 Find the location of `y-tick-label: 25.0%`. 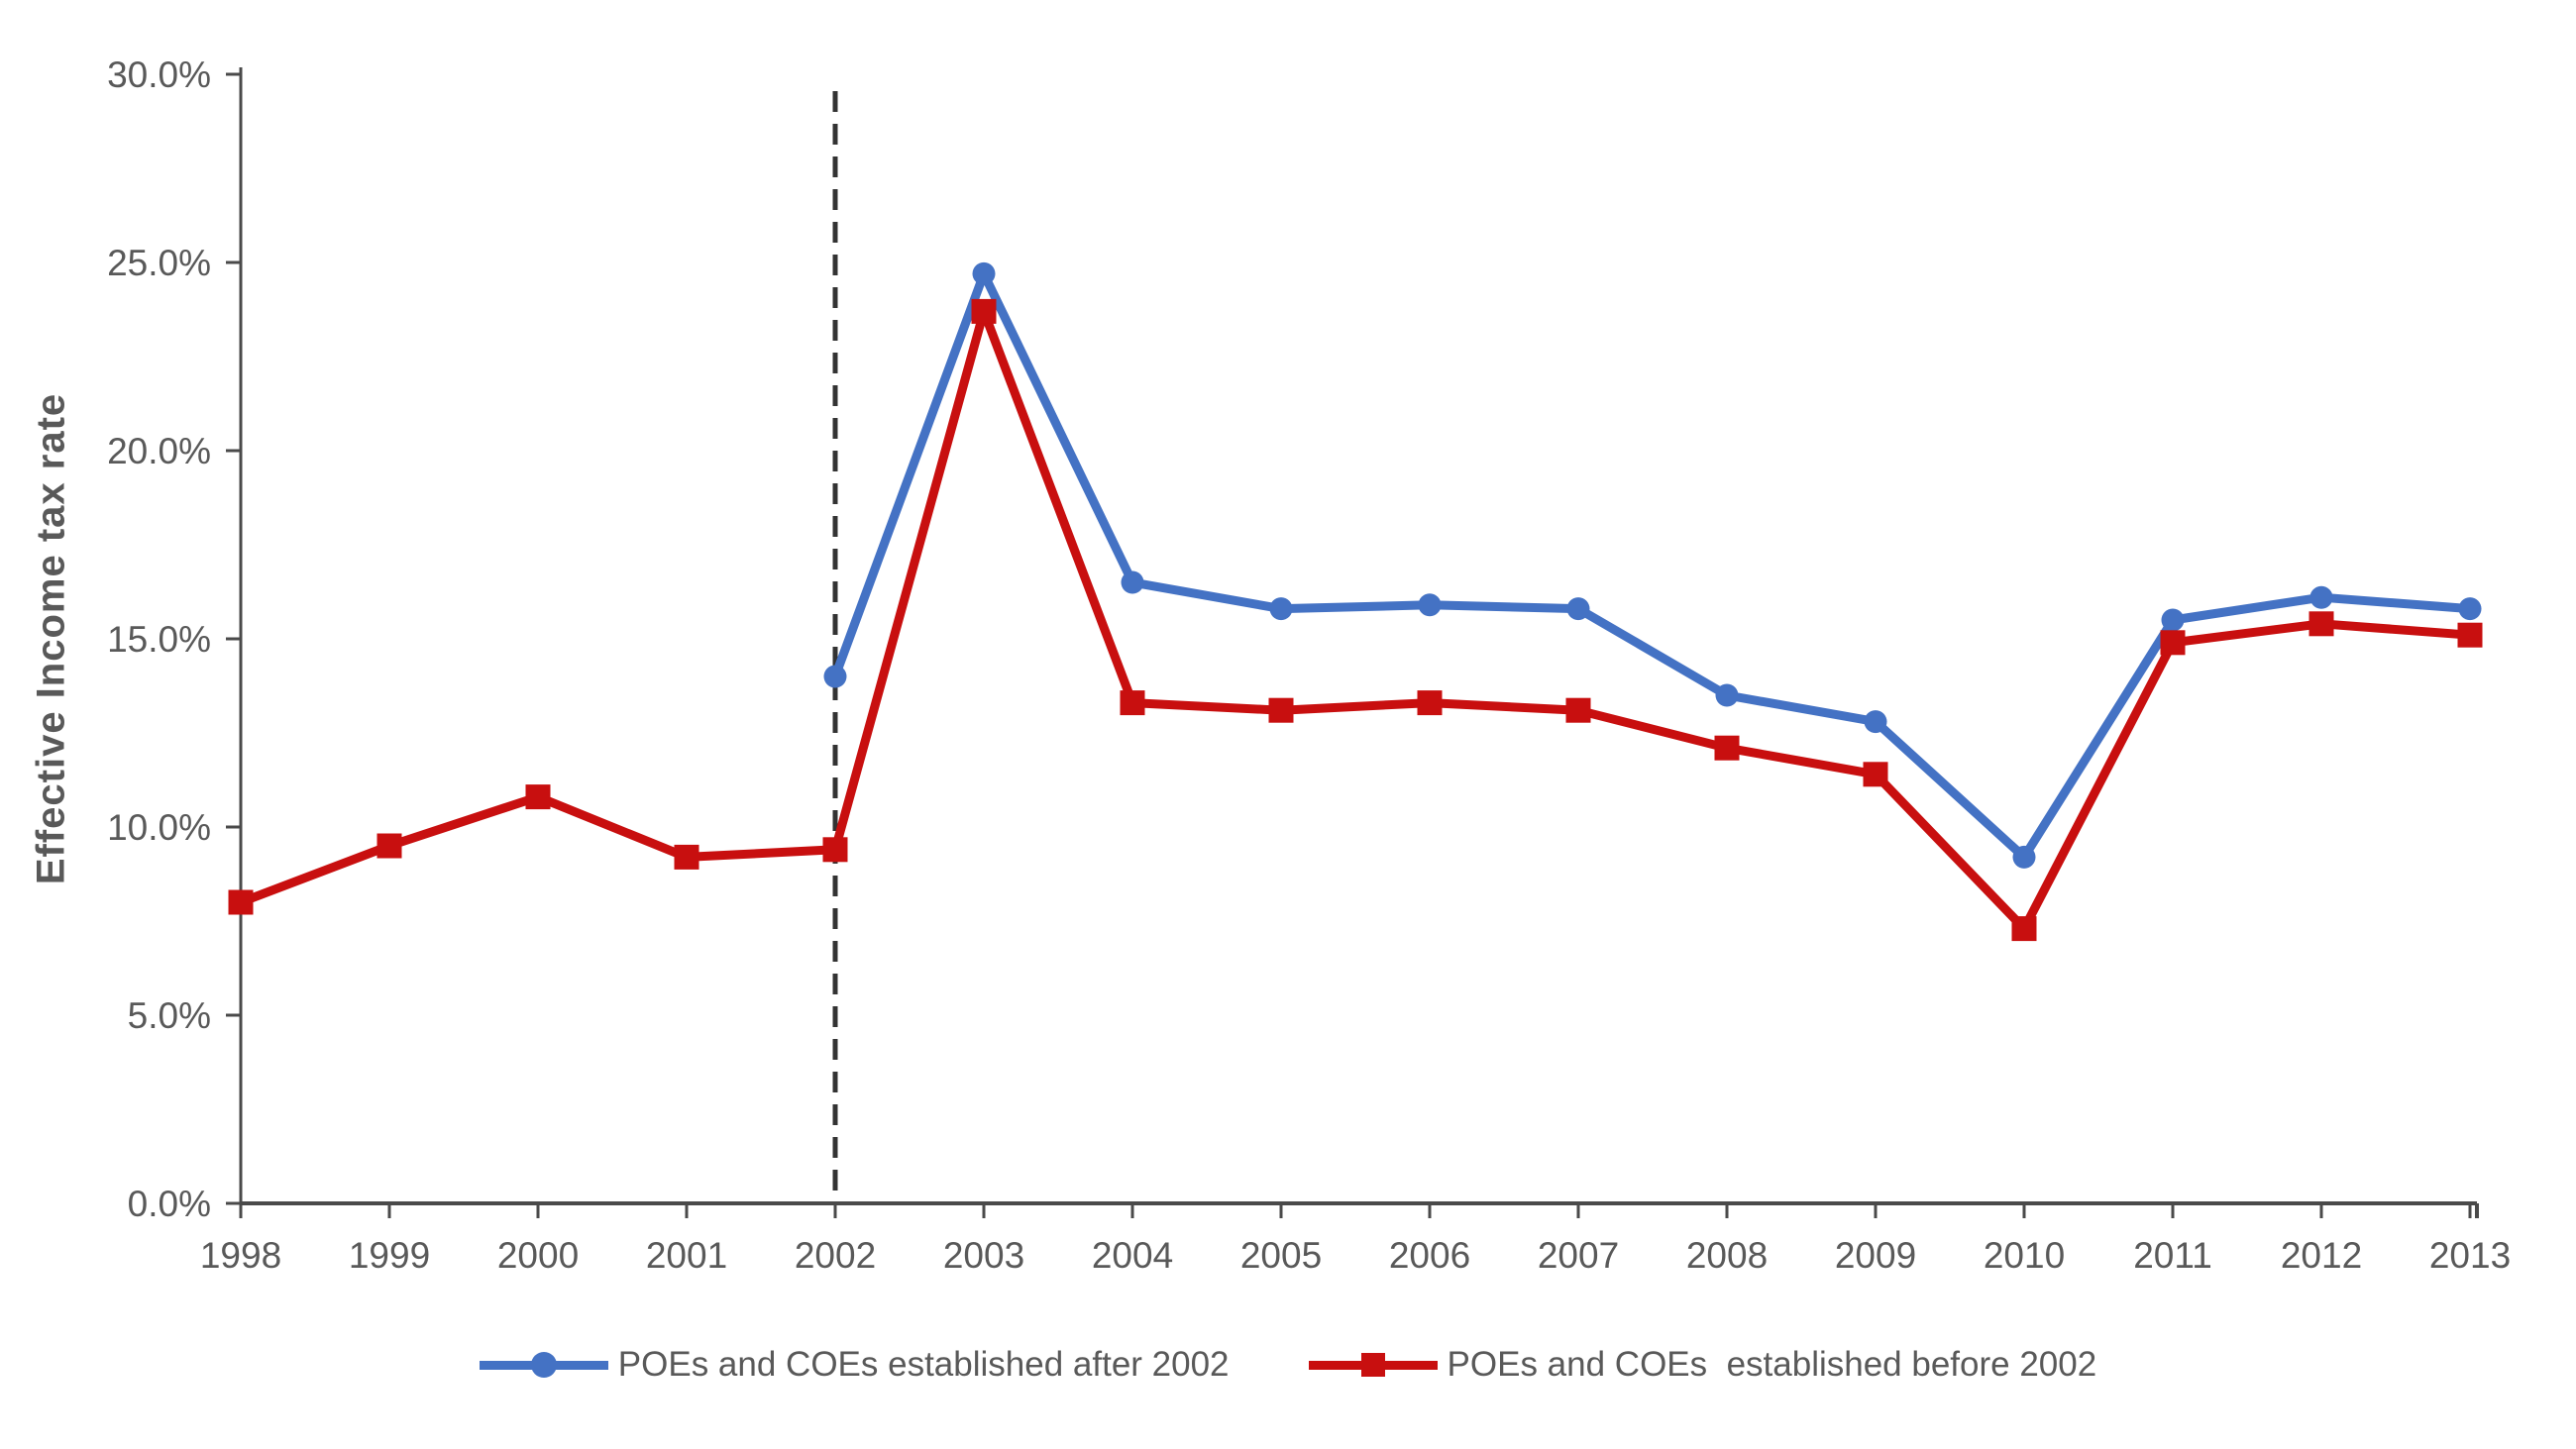

y-tick-label: 25.0% is located at coordinates (159, 263).